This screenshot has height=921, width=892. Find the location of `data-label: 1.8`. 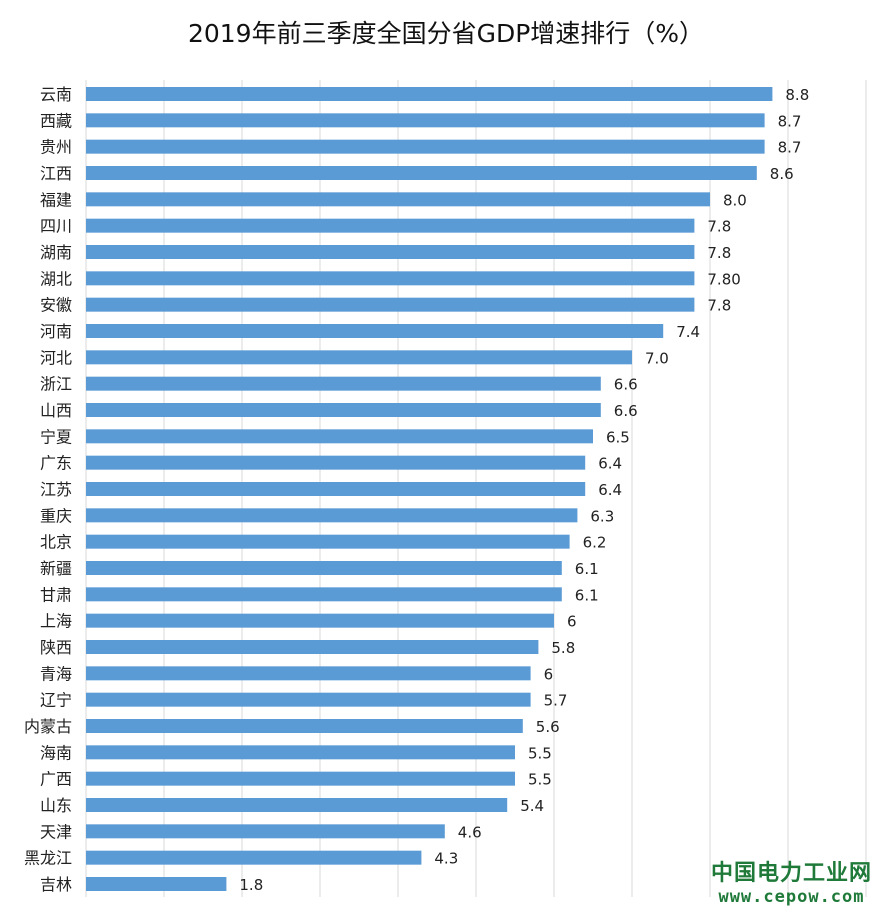

data-label: 1.8 is located at coordinates (251, 885).